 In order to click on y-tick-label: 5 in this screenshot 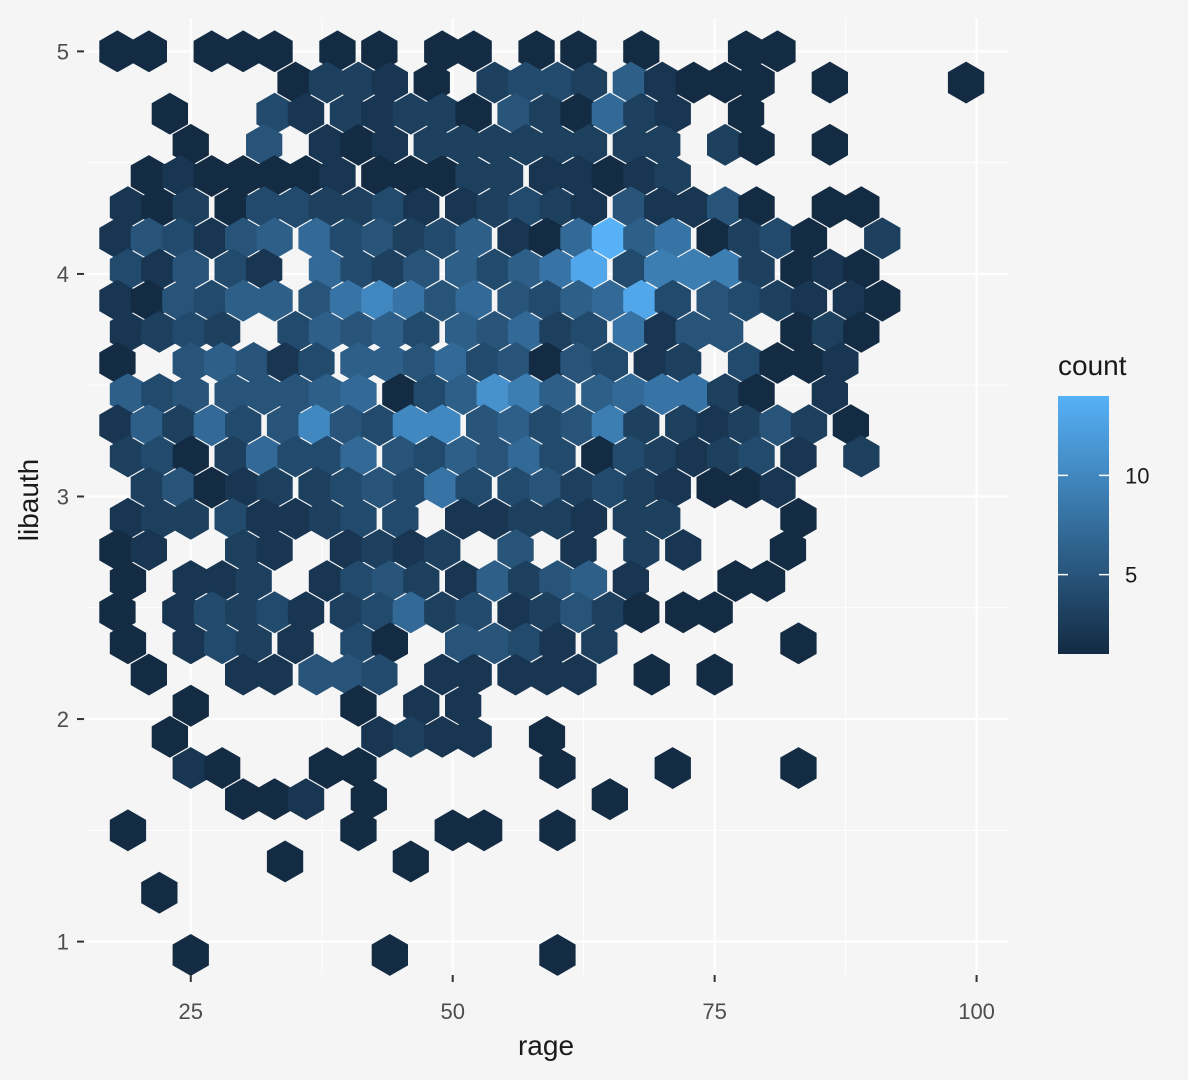, I will do `click(63, 51)`.